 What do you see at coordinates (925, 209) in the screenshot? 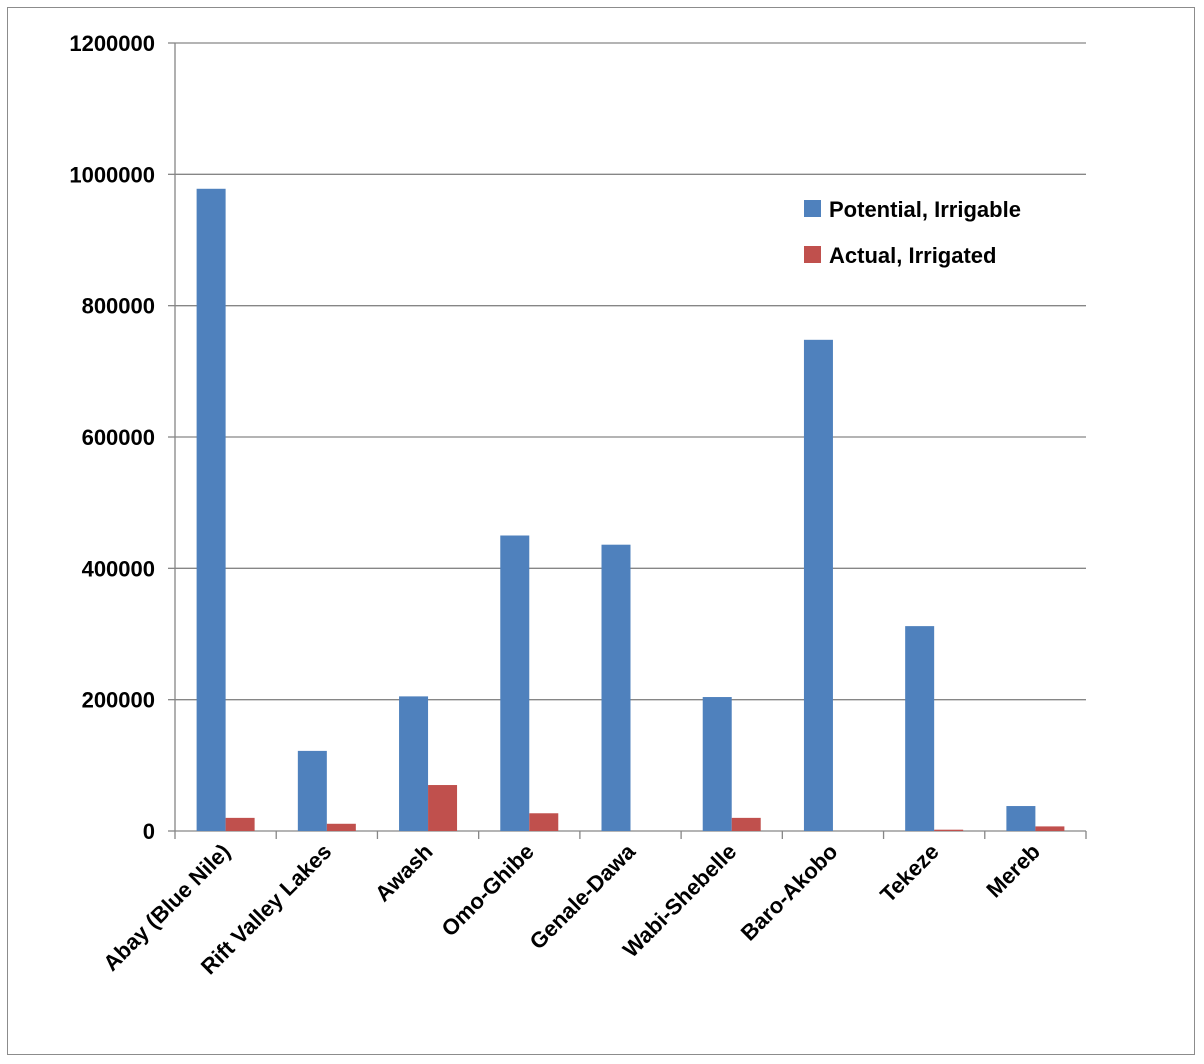
I see `legend-label: Potential, Irrigable` at bounding box center [925, 209].